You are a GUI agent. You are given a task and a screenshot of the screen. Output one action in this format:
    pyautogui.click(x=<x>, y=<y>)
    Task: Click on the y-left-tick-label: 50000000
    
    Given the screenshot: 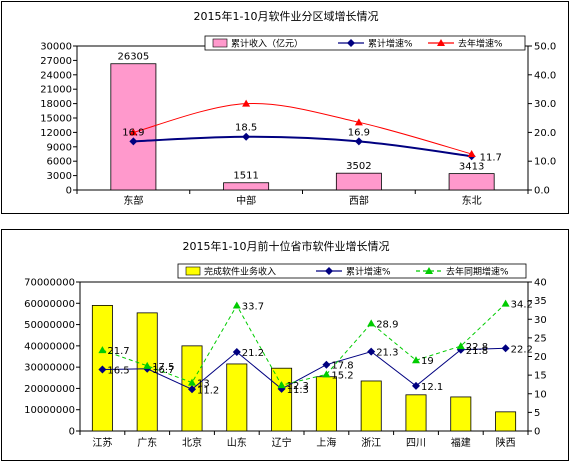 What is the action you would take?
    pyautogui.click(x=49, y=325)
    